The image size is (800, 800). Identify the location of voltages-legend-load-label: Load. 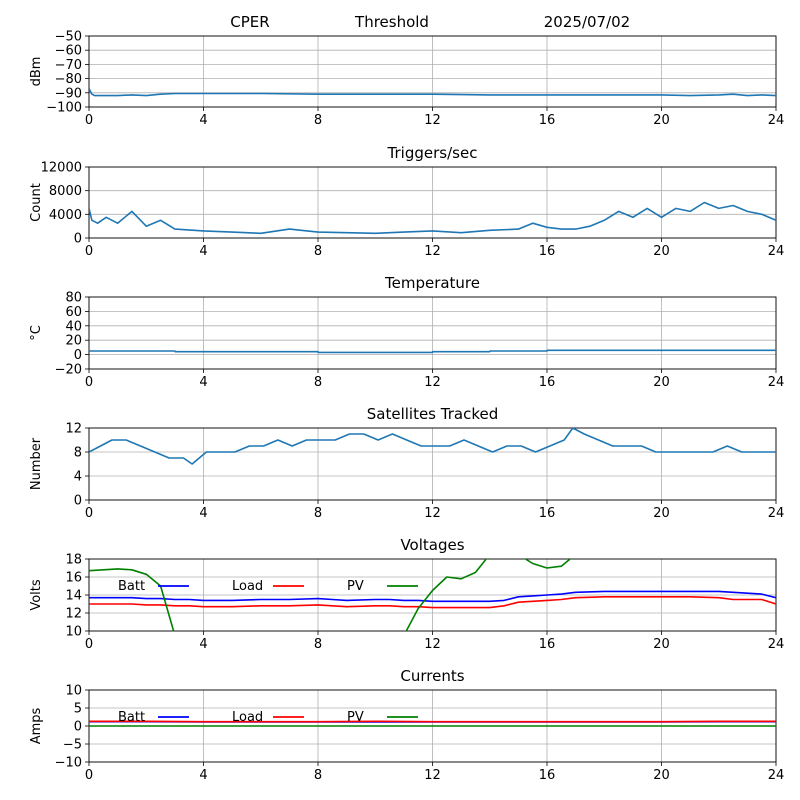
(247, 586).